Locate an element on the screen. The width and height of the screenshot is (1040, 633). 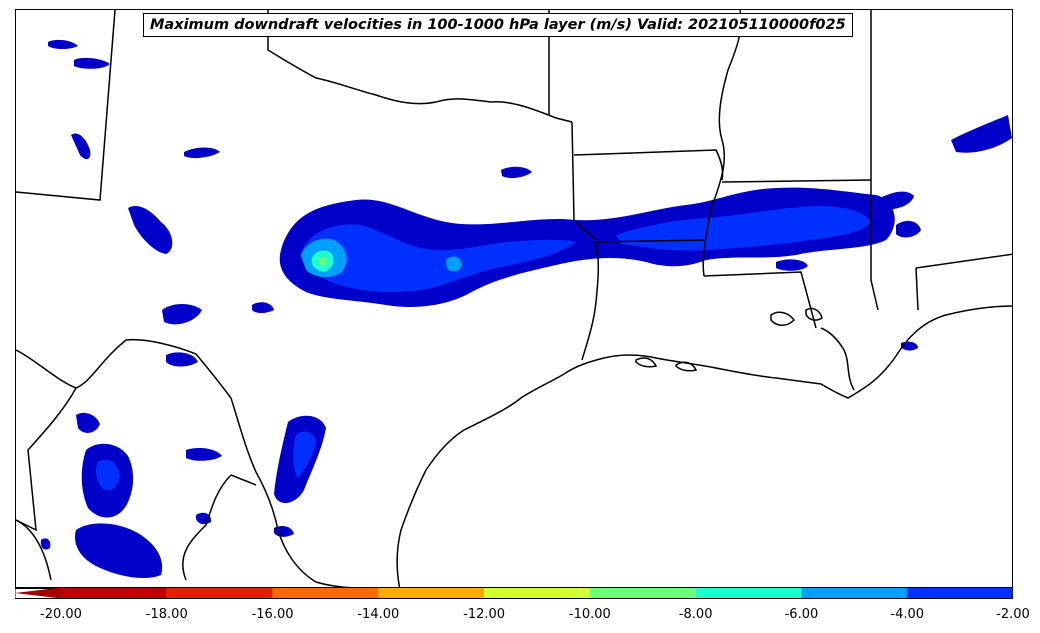
downdraft-cell-mx-1-core is located at coordinates (107, 475).